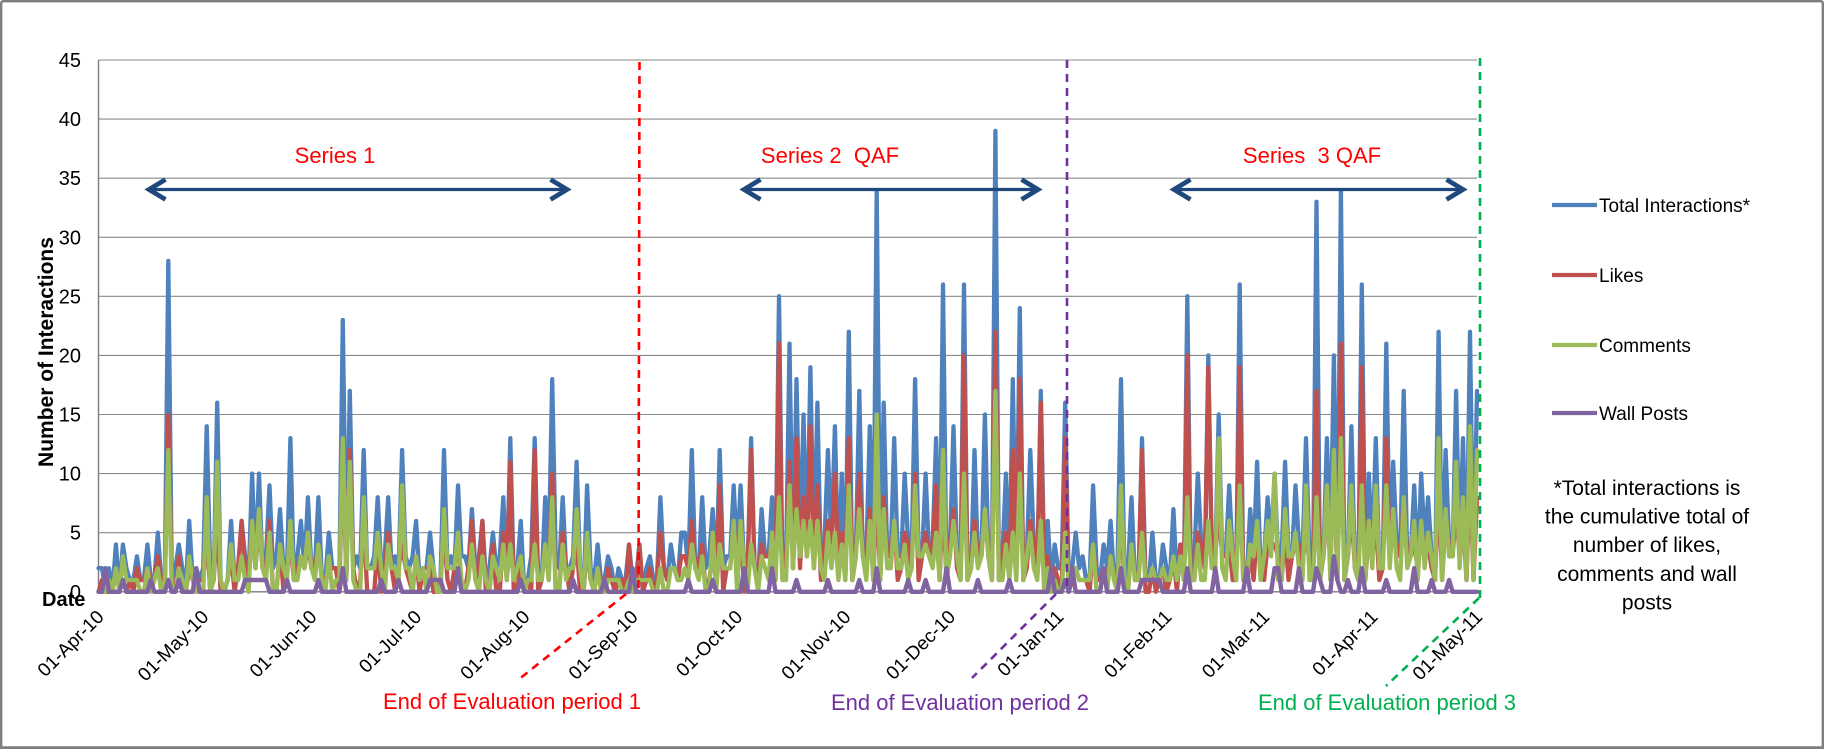 The image size is (1824, 754). What do you see at coordinates (70, 297) in the screenshot?
I see `svg-text: 25` at bounding box center [70, 297].